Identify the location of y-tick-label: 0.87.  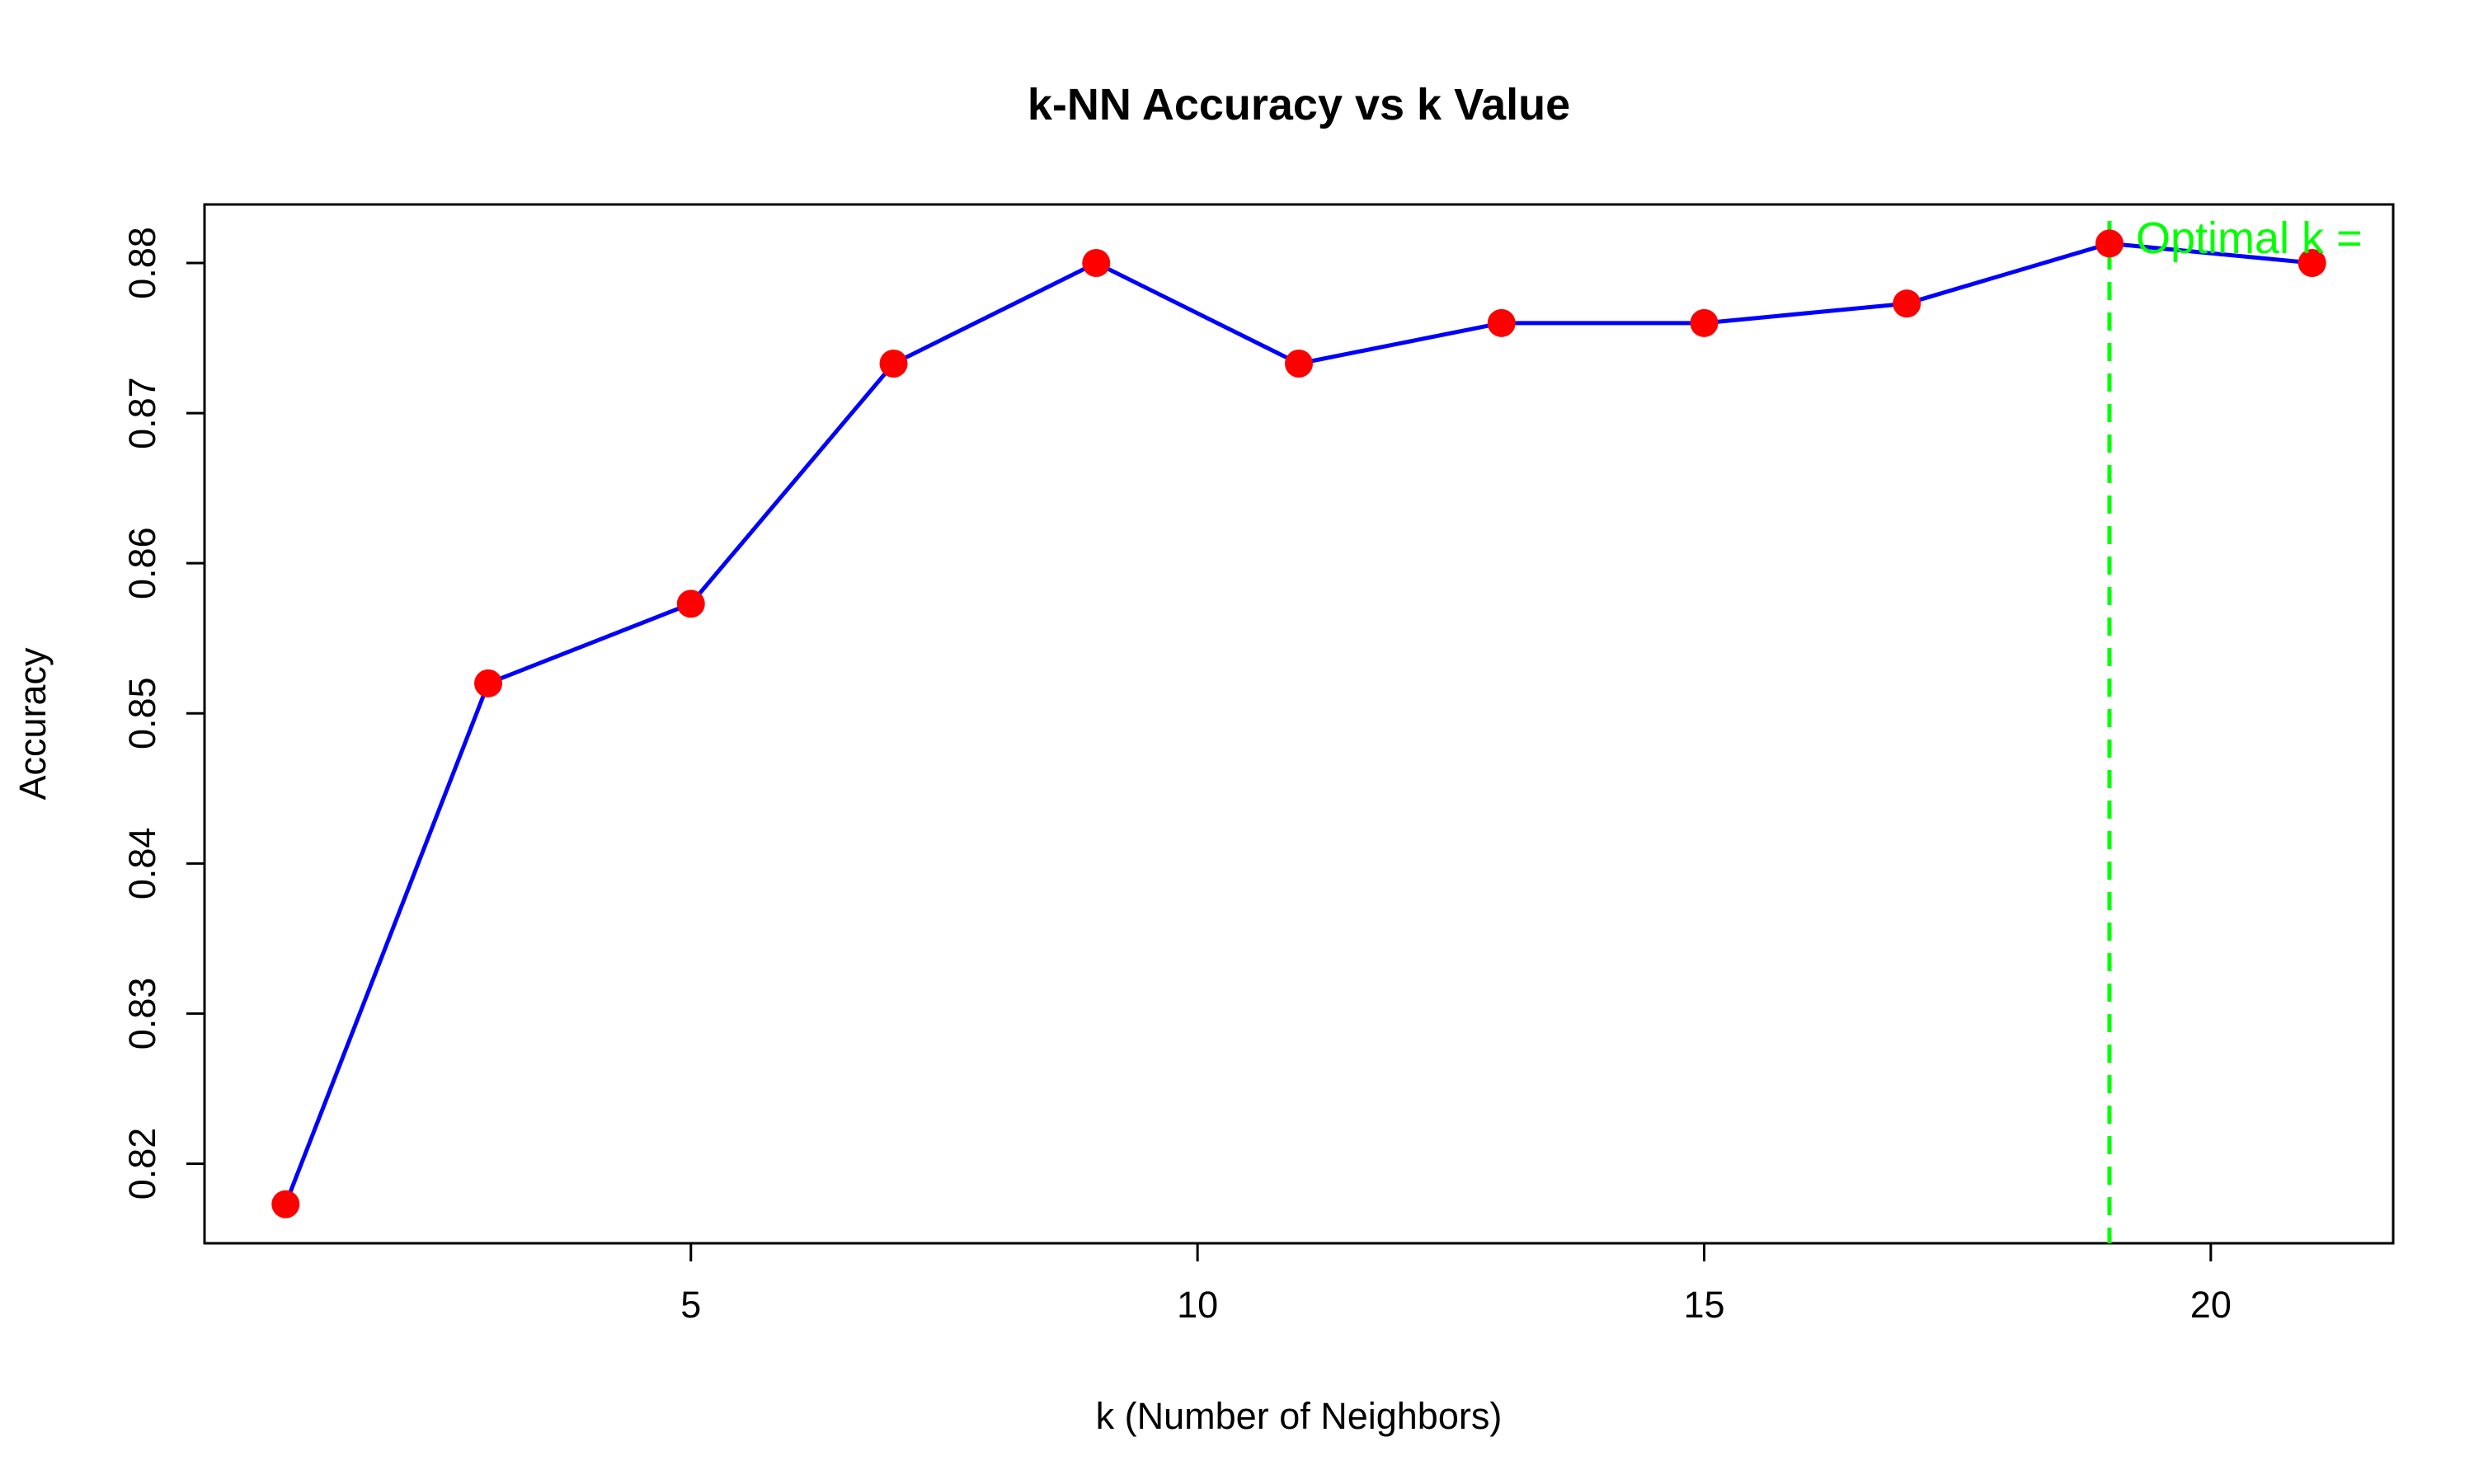
(142, 413).